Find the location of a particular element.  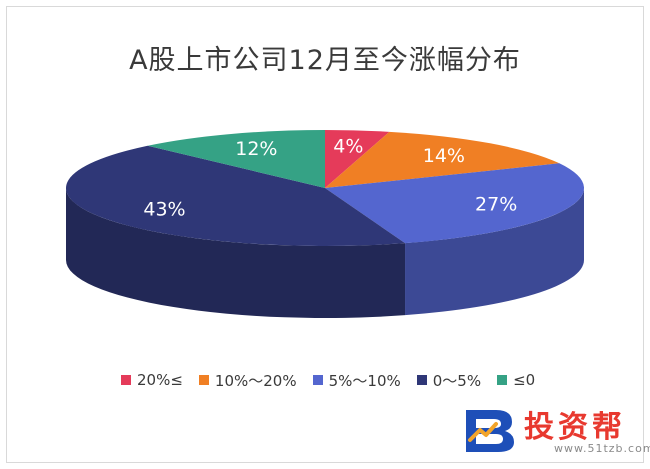

legend: 20%≤ 10%～20% 5%～10% 0～5% ≤0 is located at coordinates (328, 380).